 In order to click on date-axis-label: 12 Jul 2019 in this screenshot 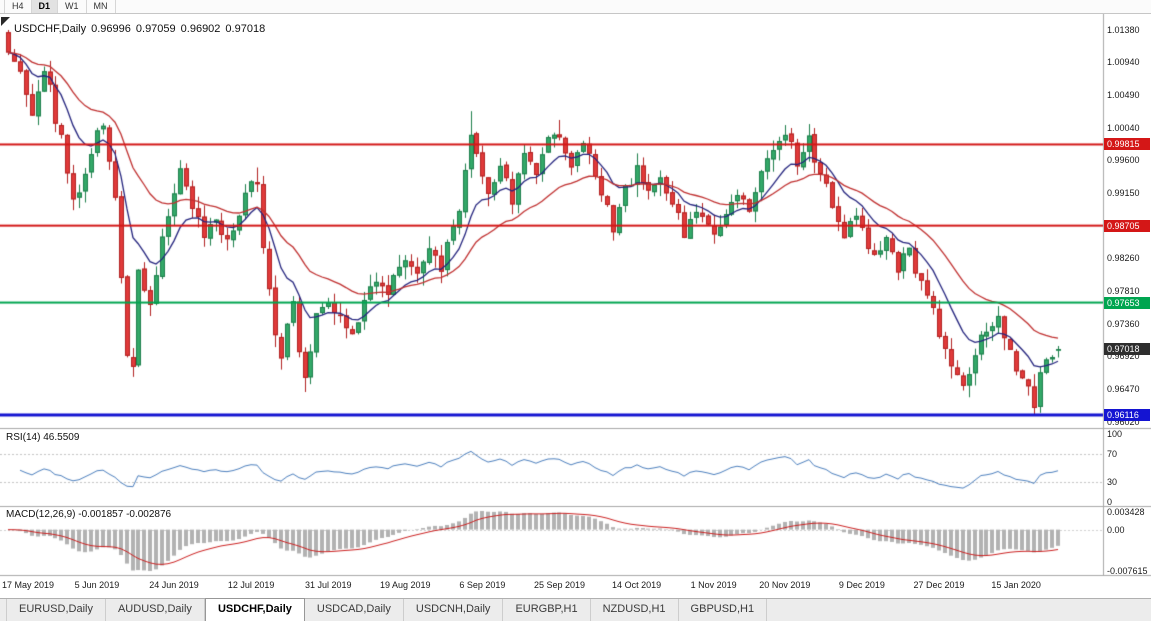, I will do `click(251, 585)`.